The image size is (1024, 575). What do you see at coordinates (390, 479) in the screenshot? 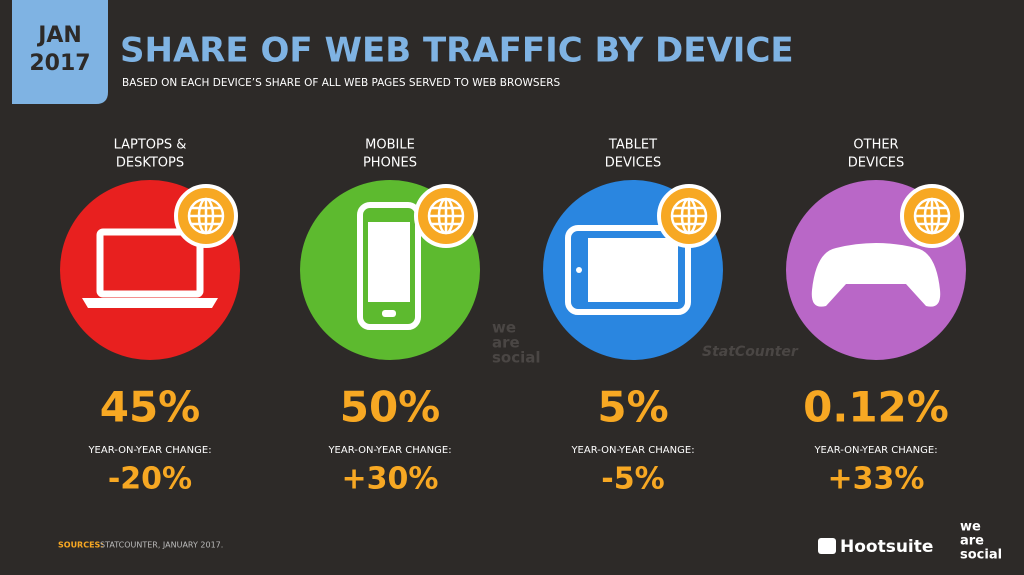
I see `change: +30%` at bounding box center [390, 479].